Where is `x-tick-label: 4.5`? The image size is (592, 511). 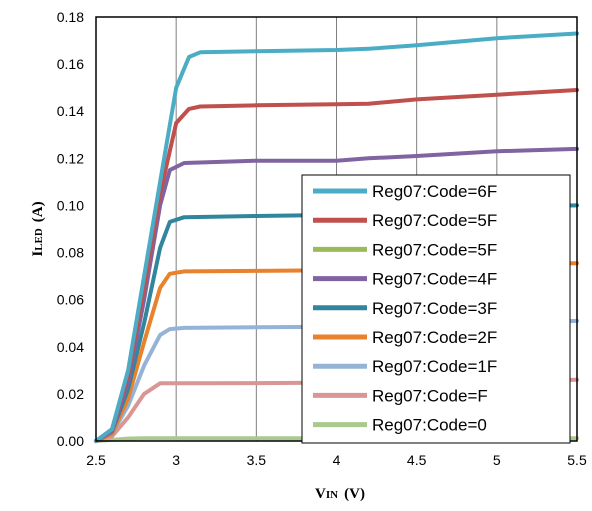
x-tick-label: 4.5 is located at coordinates (417, 460).